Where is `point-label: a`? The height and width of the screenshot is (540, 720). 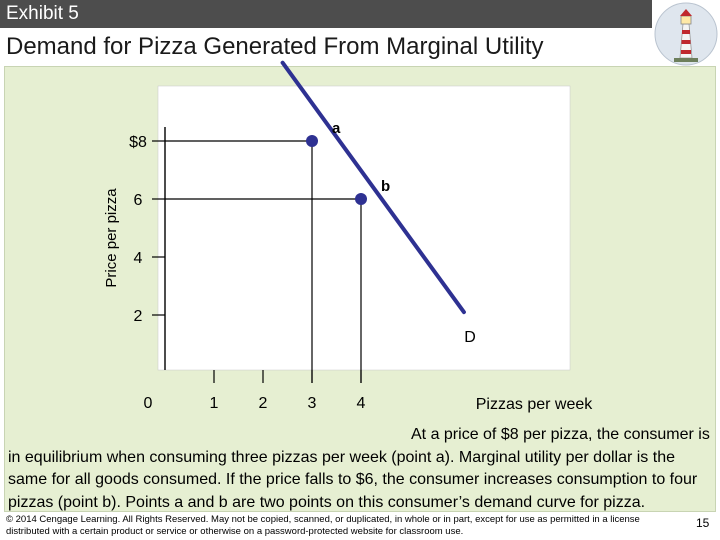 point-label: a is located at coordinates (336, 128).